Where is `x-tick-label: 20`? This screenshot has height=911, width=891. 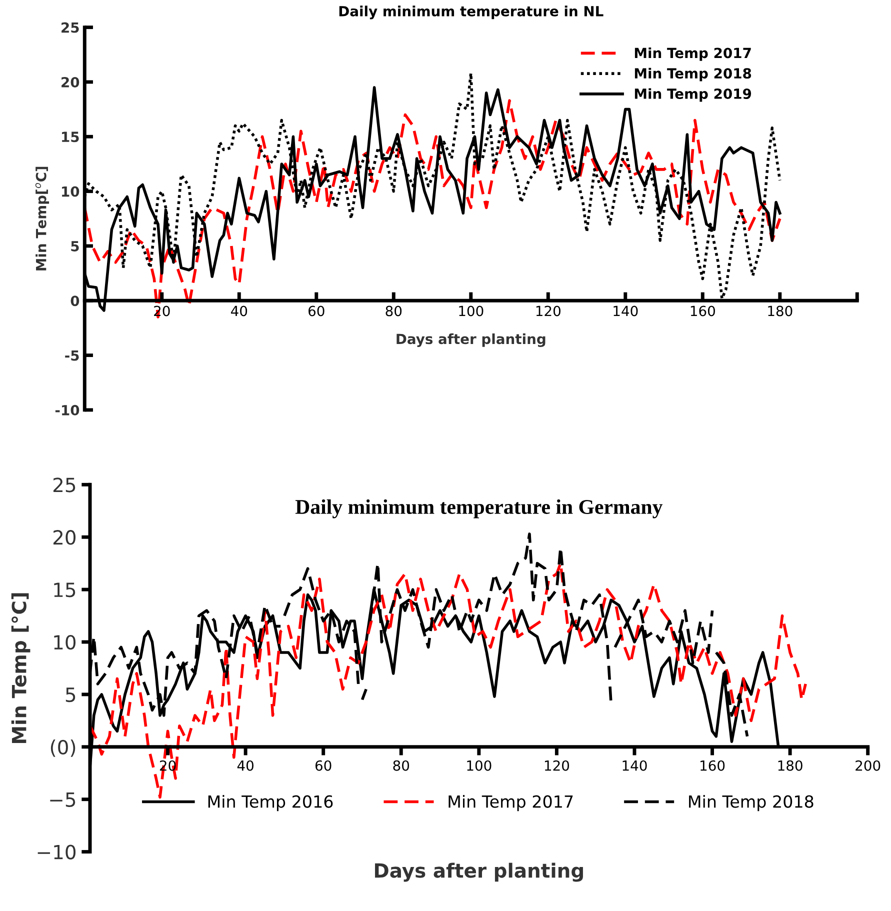 x-tick-label: 20 is located at coordinates (162, 311).